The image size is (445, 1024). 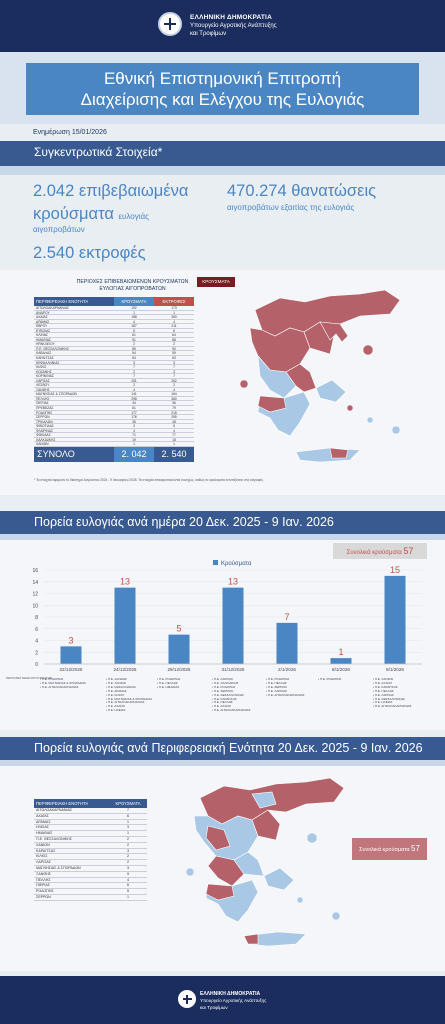 What do you see at coordinates (45, 430) in the screenshot?
I see `row-region: ΦΛΩΡΙΝΑΣ` at bounding box center [45, 430].